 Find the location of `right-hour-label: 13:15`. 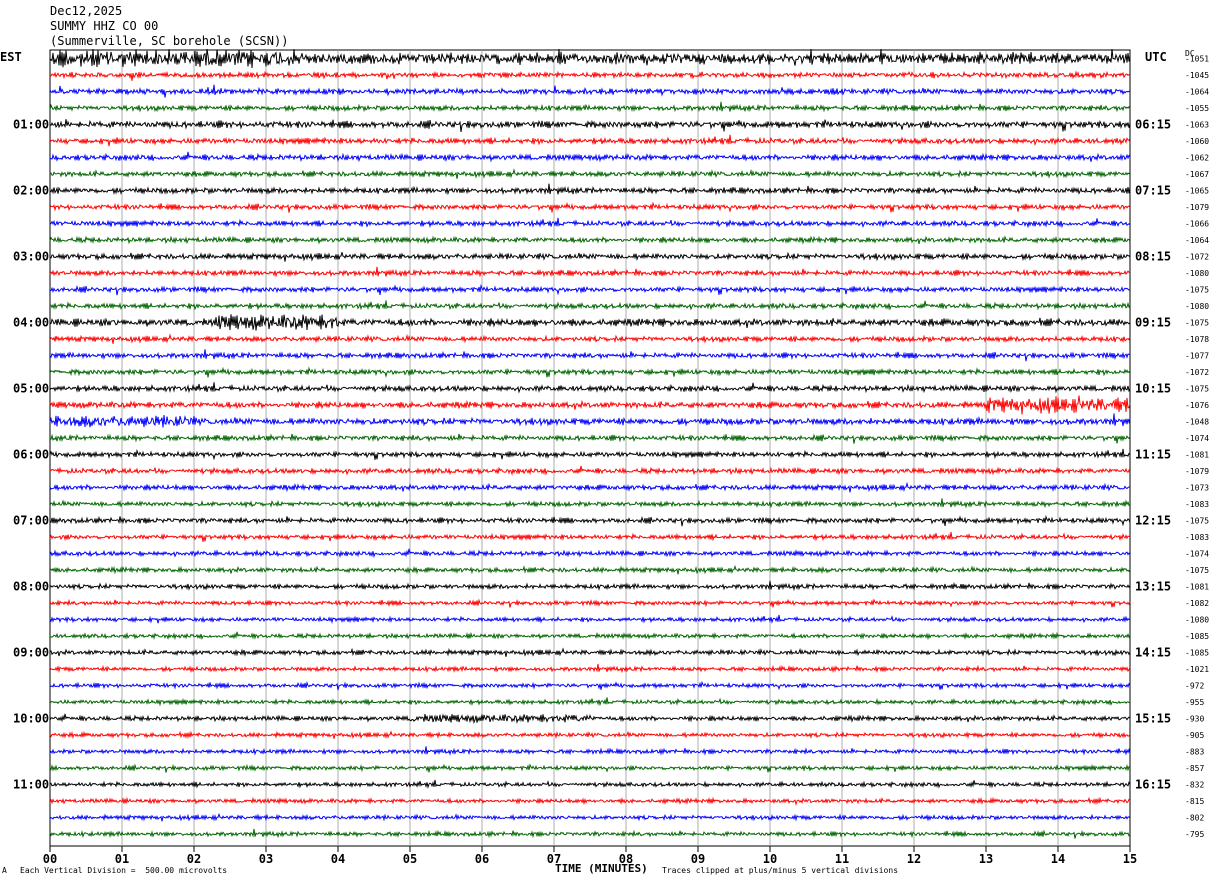

right-hour-label: 13:15 is located at coordinates (1153, 587).